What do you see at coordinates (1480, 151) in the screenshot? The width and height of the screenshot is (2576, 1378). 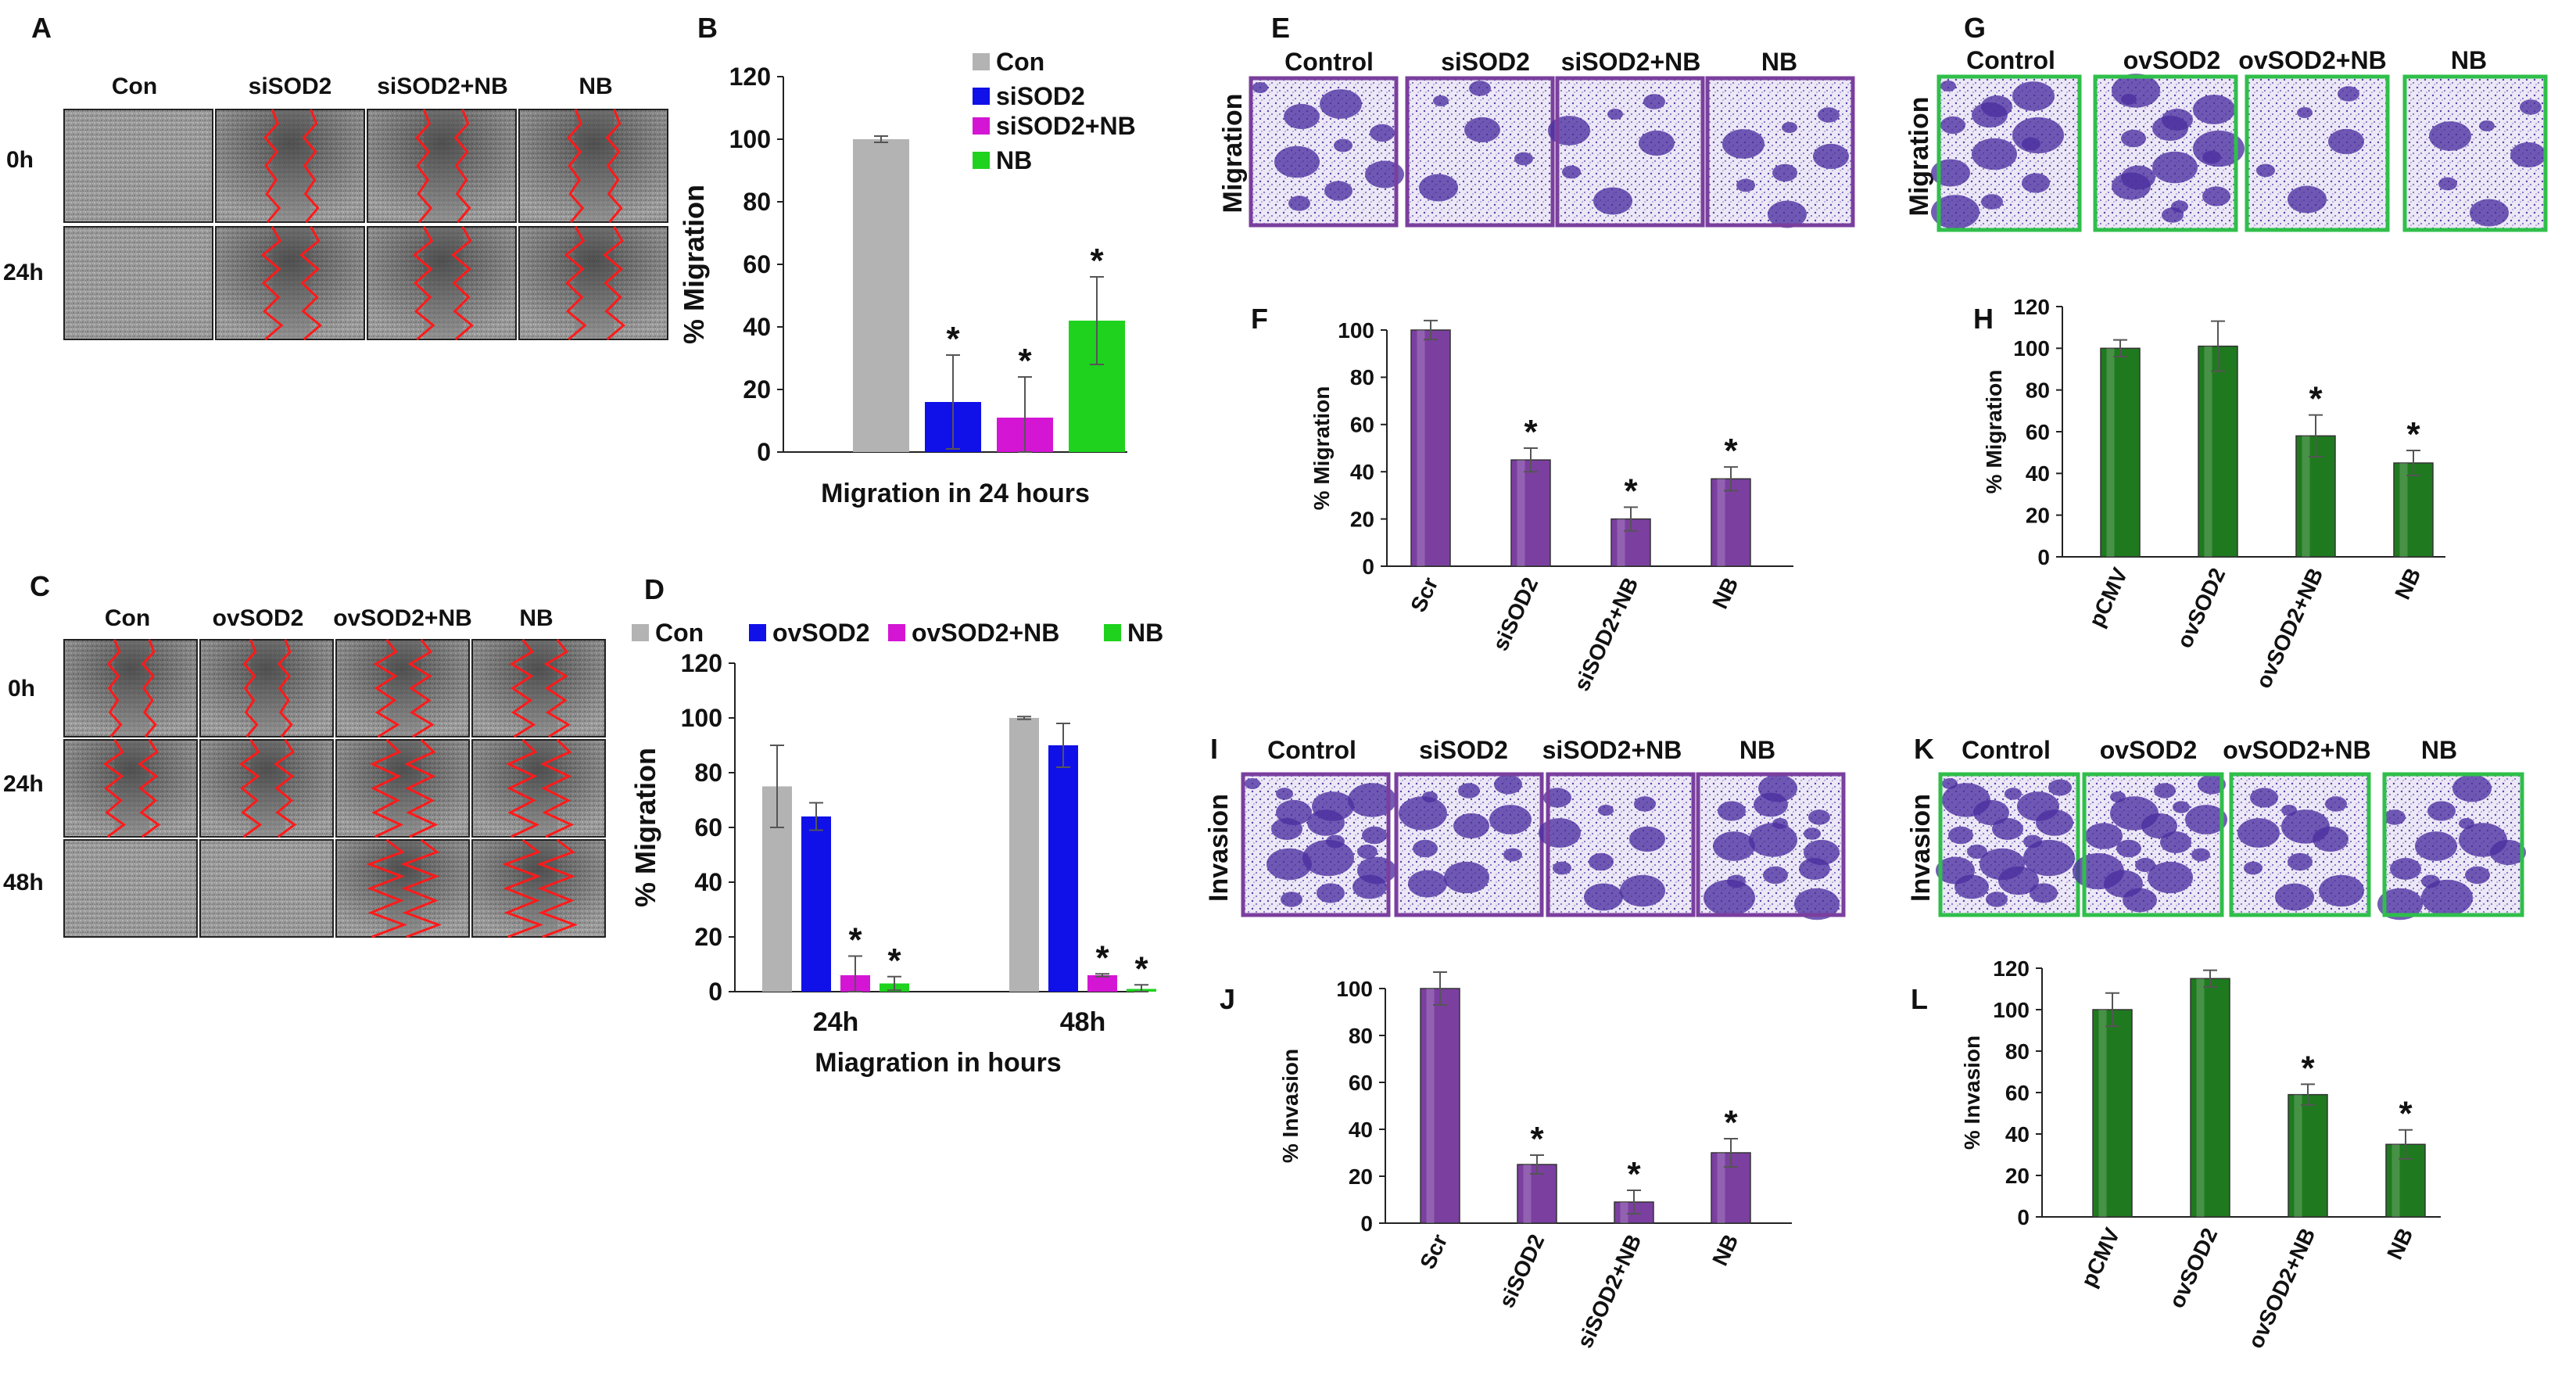 I see `panel-e-image-2-bg` at bounding box center [1480, 151].